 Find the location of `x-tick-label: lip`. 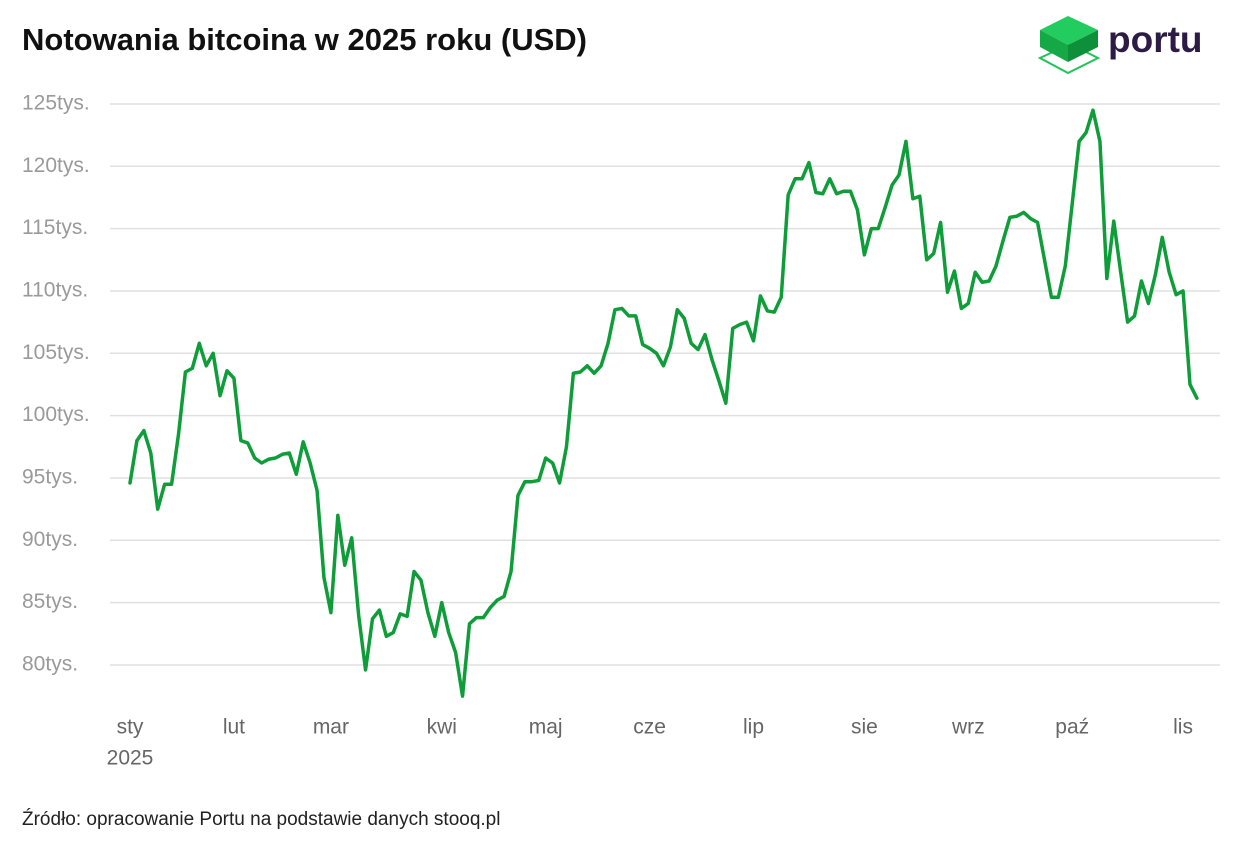

x-tick-label: lip is located at coordinates (753, 727).